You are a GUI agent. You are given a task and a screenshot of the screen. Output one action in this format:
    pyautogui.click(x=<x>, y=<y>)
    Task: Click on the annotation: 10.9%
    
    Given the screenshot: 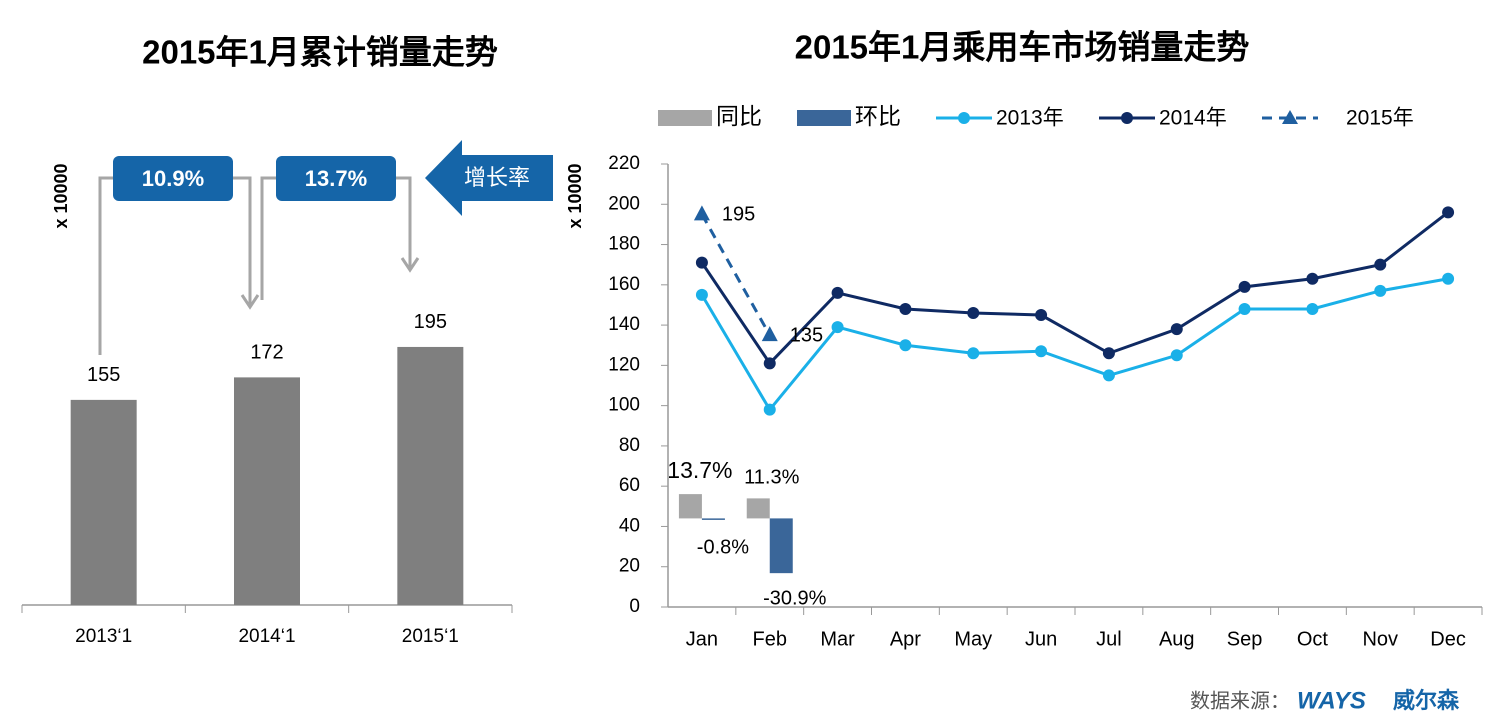 What is the action you would take?
    pyautogui.click(x=173, y=178)
    